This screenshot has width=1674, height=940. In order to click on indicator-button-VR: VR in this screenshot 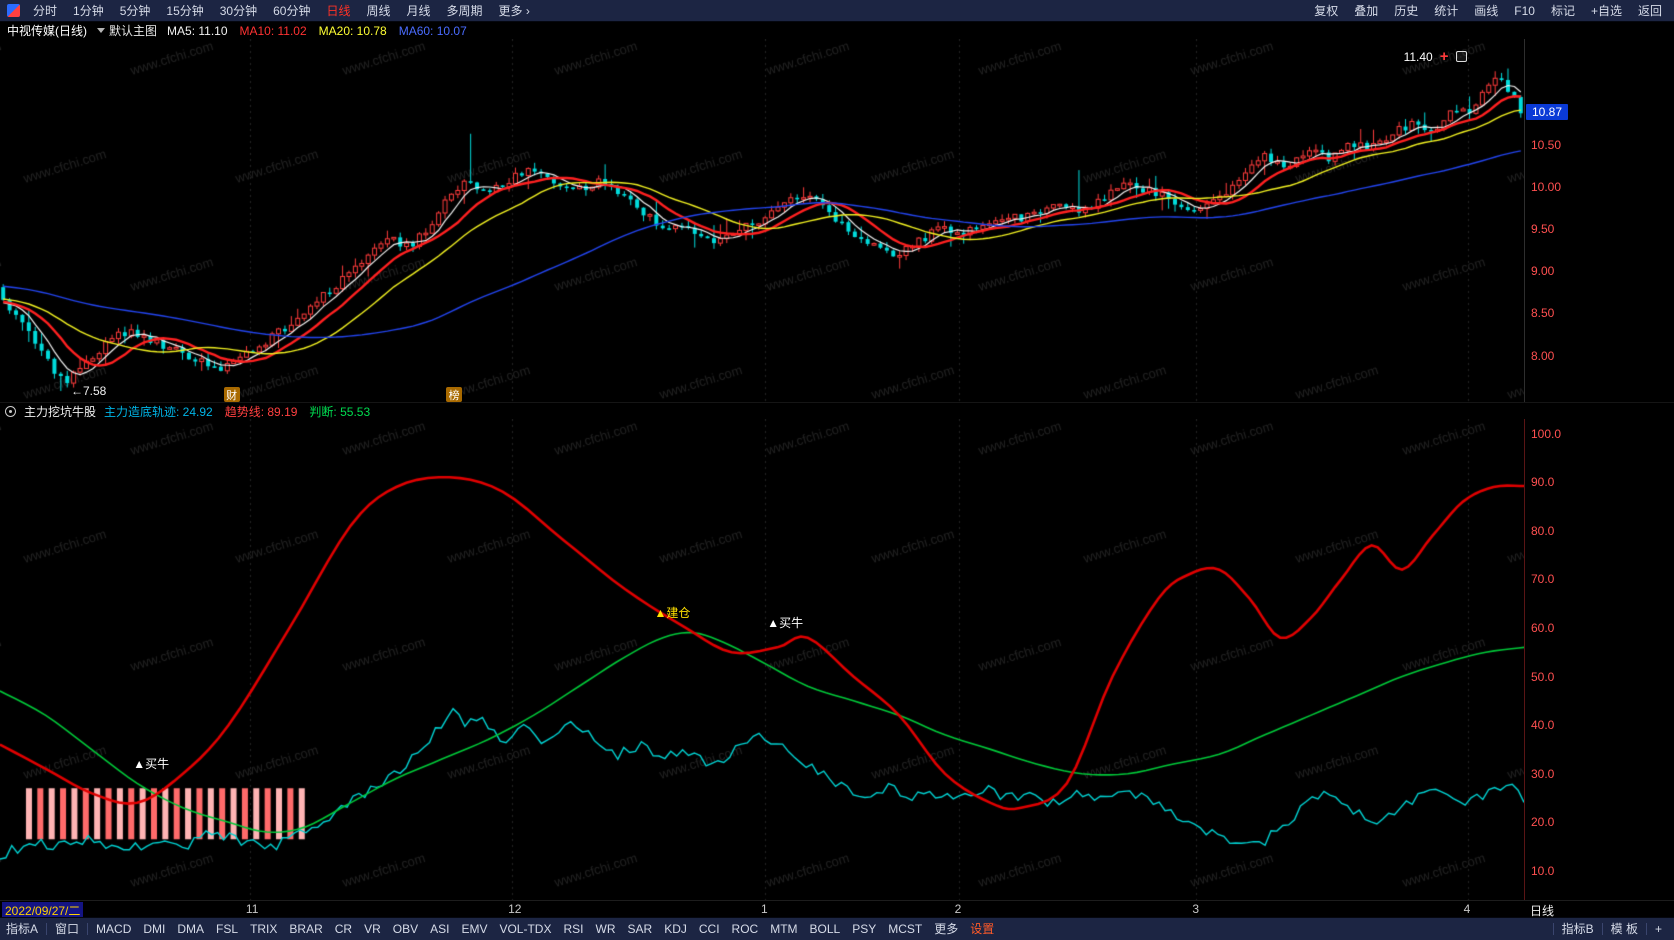, I will do `click(372, 928)`.